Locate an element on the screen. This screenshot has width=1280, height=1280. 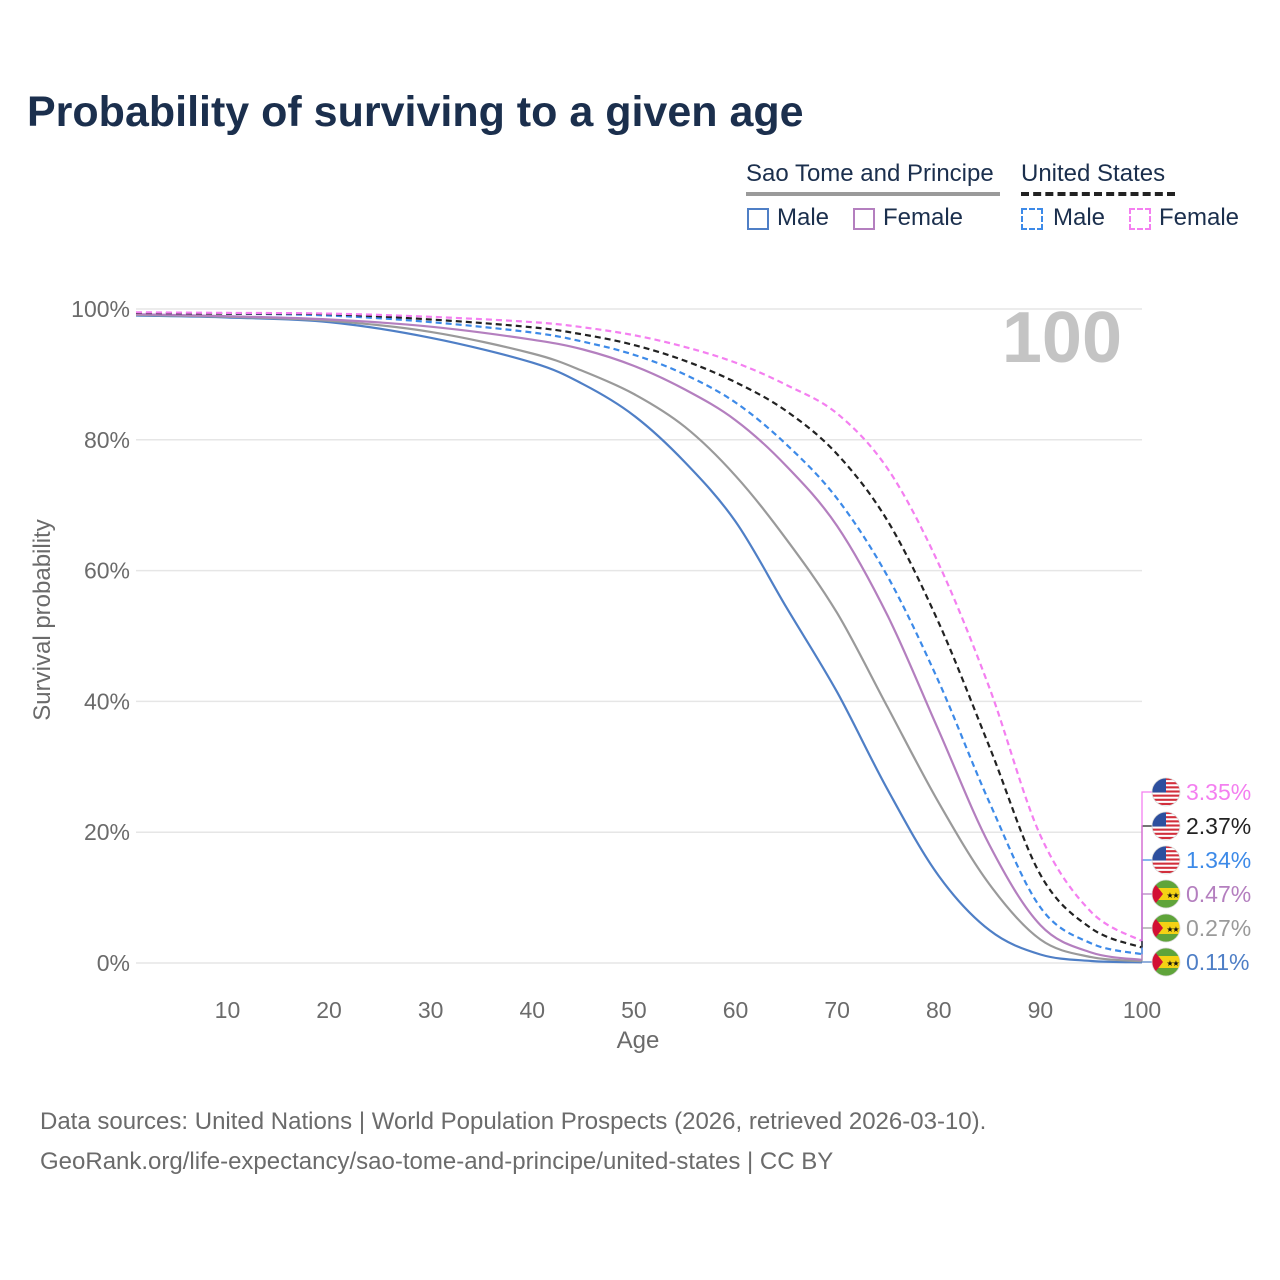
x-tick-label: 10 is located at coordinates (228, 1010).